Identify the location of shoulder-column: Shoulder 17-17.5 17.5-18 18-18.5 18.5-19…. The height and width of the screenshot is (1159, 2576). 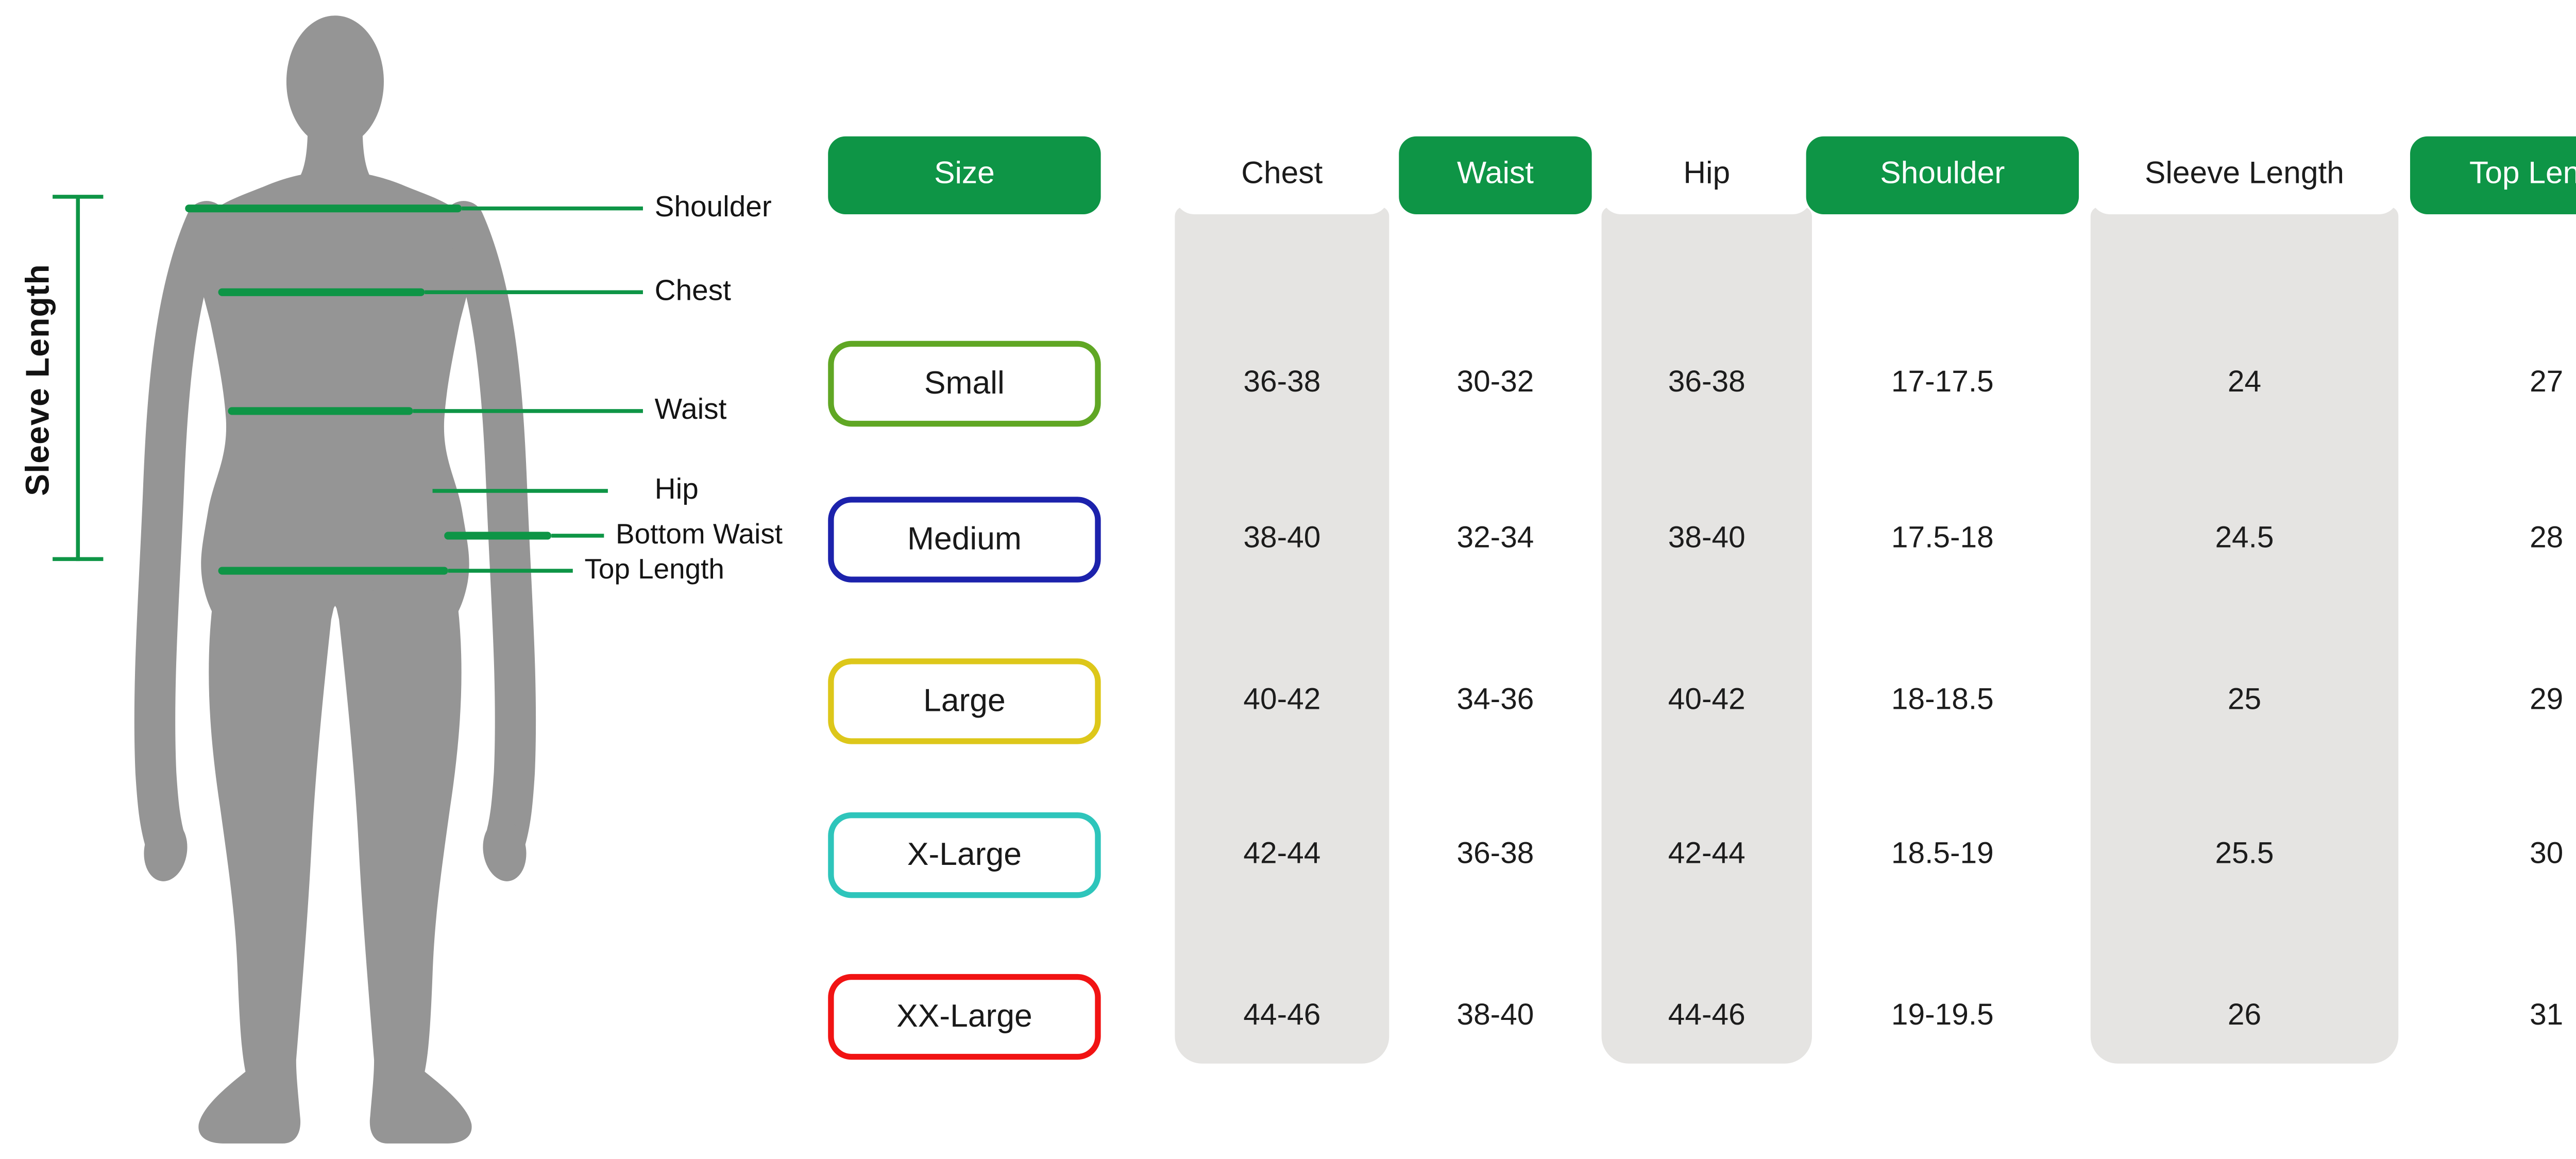
(1942, 579).